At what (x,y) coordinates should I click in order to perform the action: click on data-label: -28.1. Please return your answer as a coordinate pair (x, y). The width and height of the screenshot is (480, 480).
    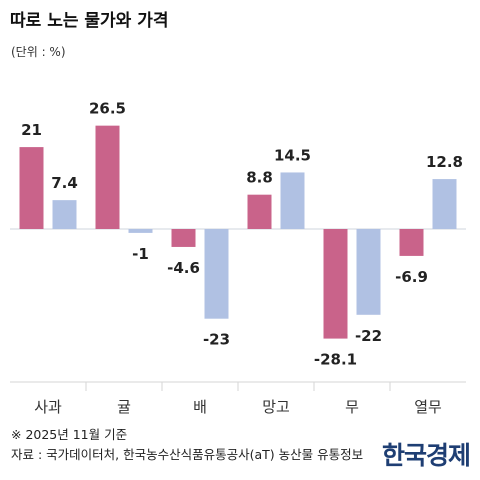
    Looking at the image, I should click on (335, 360).